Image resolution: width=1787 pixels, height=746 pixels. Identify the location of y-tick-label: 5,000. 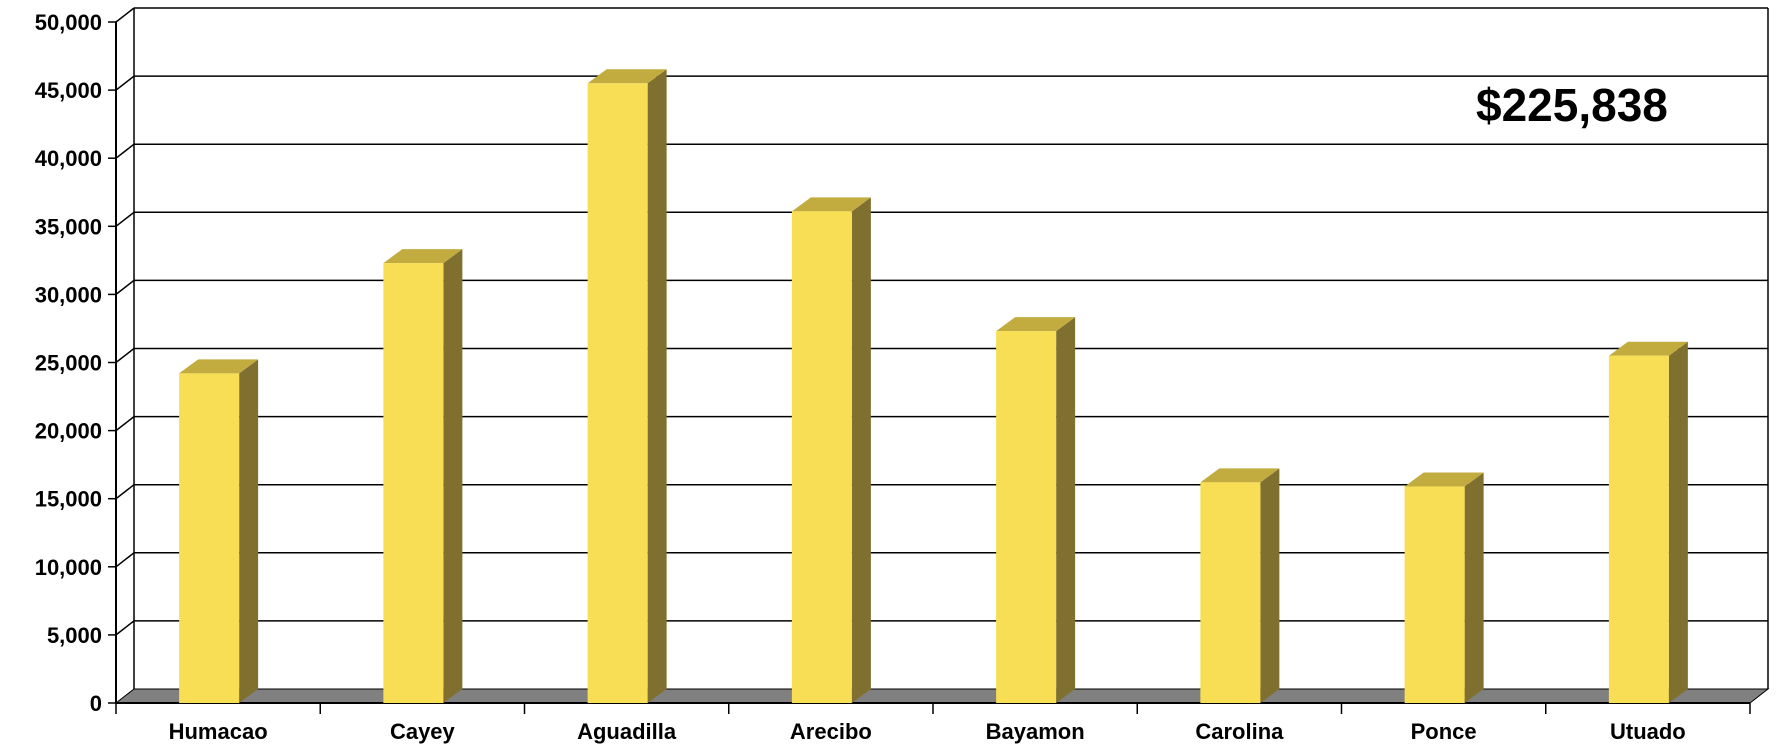
(74, 635).